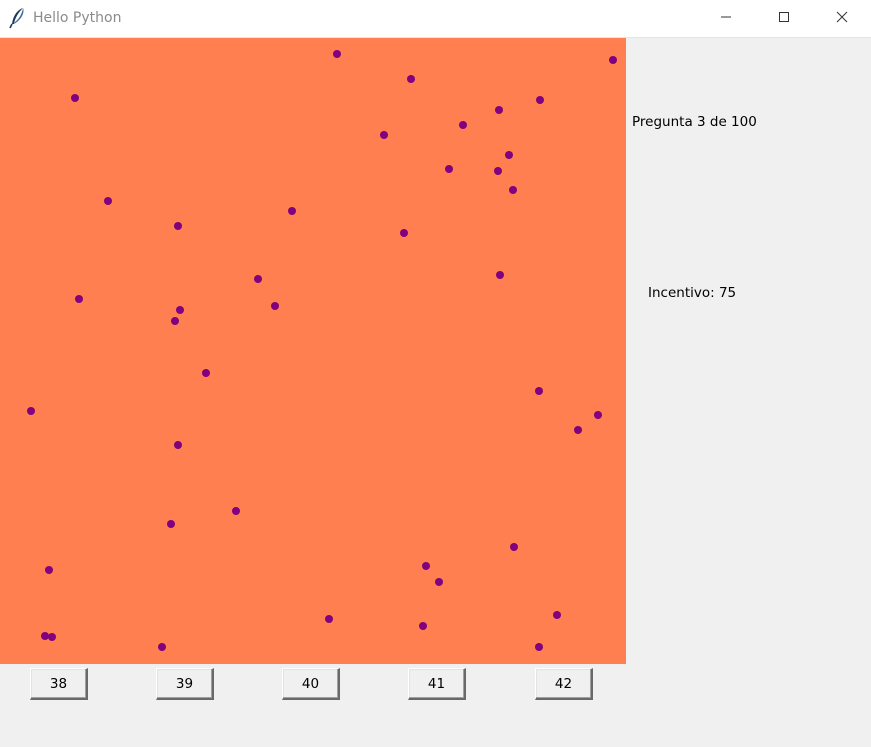  I want to click on answer-button-4: 41, so click(437, 684).